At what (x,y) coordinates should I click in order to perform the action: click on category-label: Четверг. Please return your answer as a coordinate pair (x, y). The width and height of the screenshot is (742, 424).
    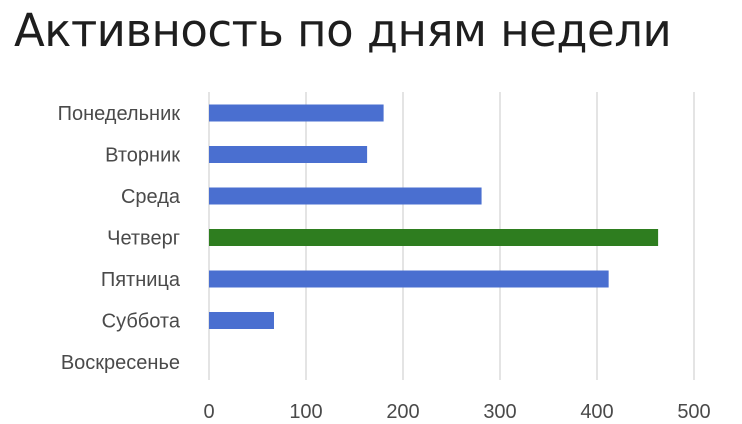
    Looking at the image, I should click on (143, 239).